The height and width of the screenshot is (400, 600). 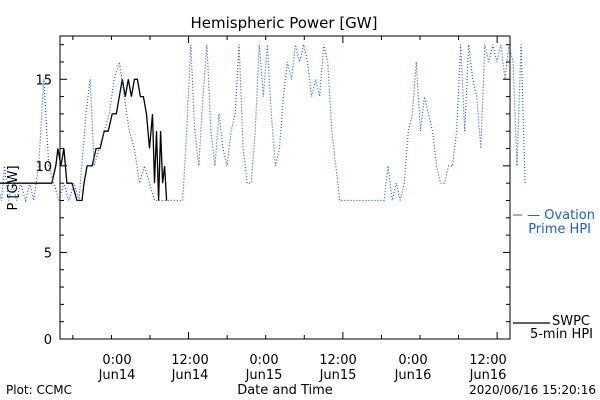 What do you see at coordinates (48, 253) in the screenshot?
I see `y-tick-label: 5` at bounding box center [48, 253].